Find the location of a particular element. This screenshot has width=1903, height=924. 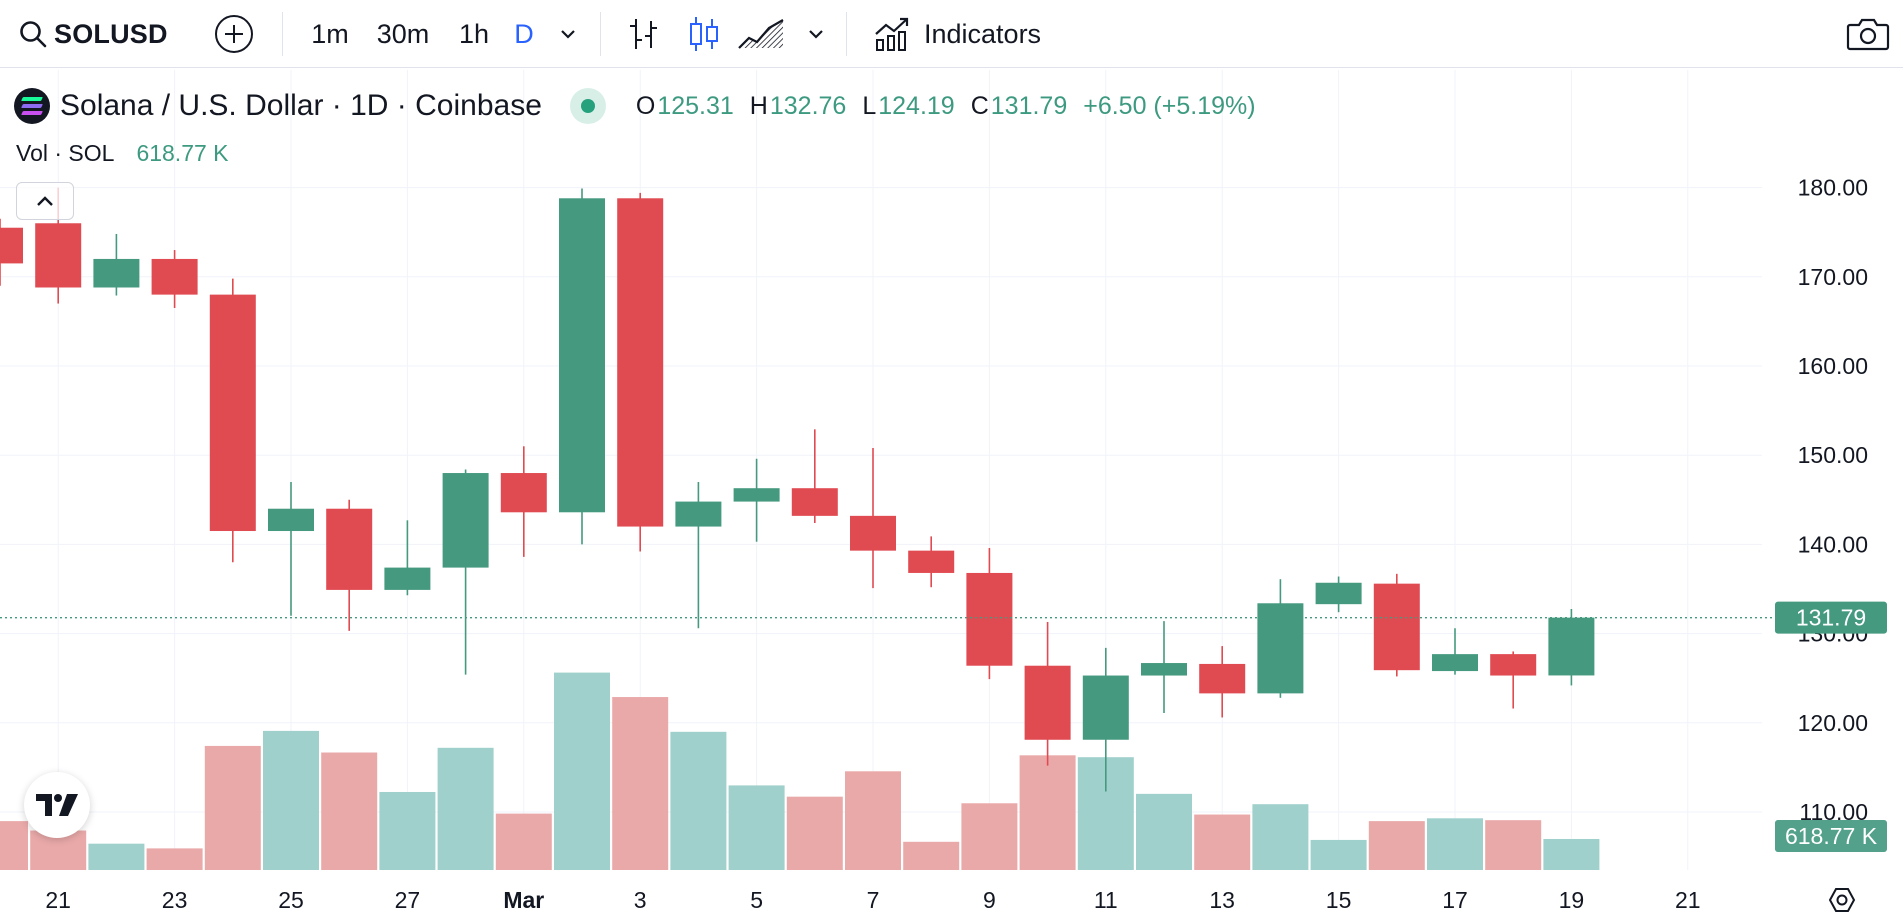

timeframe-d-button: D is located at coordinates (524, 33).